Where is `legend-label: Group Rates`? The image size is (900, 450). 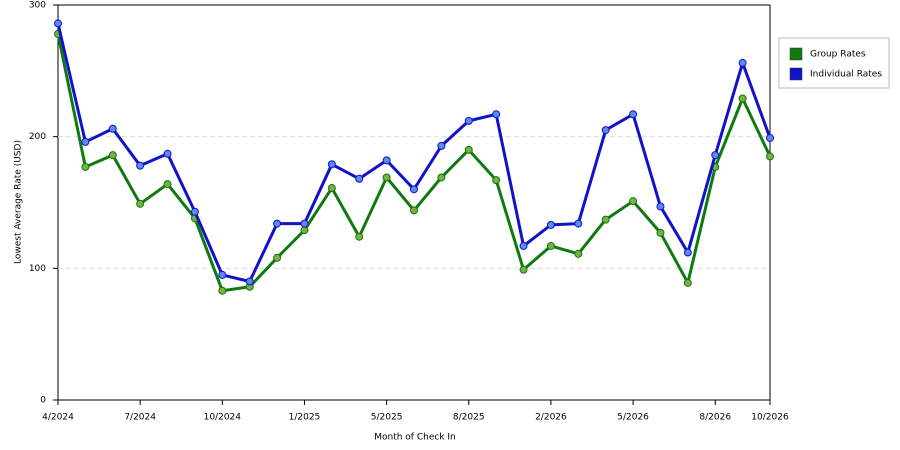 legend-label: Group Rates is located at coordinates (838, 55).